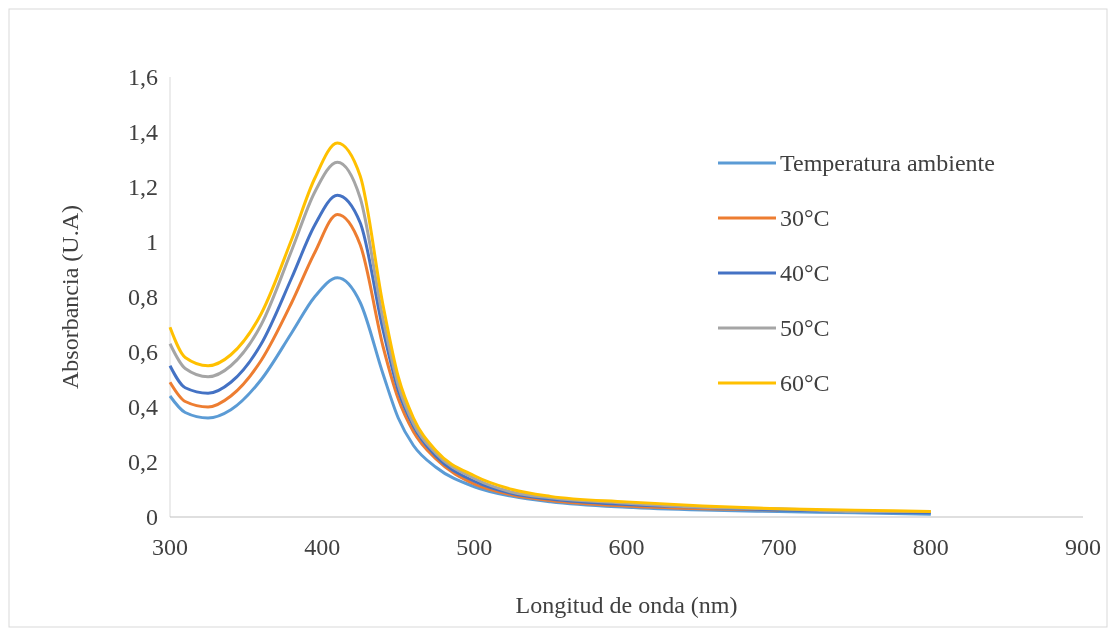 The image size is (1118, 630). What do you see at coordinates (170, 547) in the screenshot?
I see `x-tick-label: 300` at bounding box center [170, 547].